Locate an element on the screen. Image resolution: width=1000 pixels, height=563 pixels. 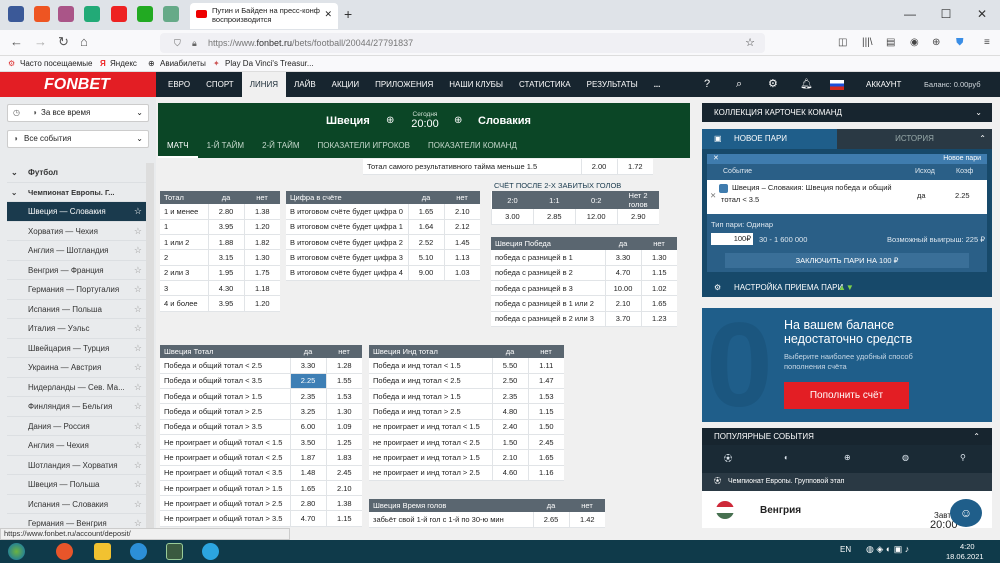
account-icon: ◉ is located at coordinates (914, 42).